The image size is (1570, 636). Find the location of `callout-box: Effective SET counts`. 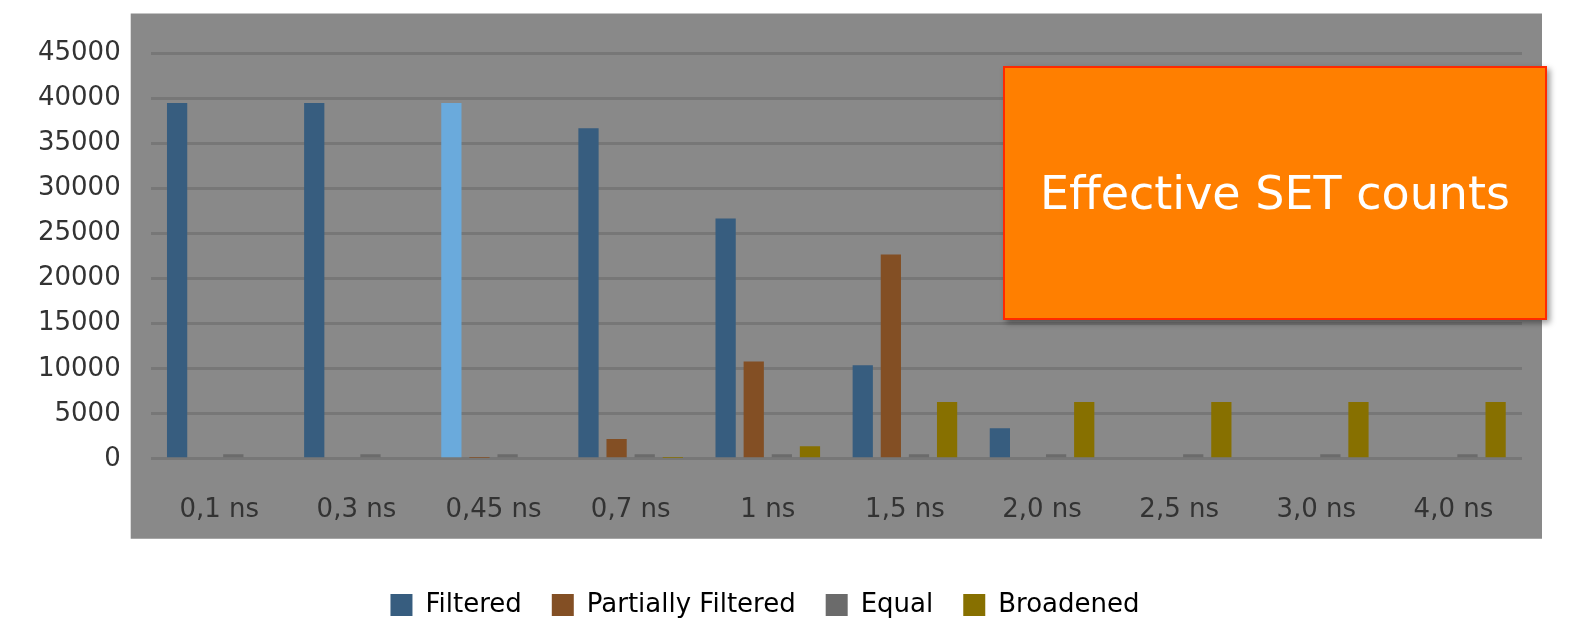

callout-box: Effective SET counts is located at coordinates (1275, 193).